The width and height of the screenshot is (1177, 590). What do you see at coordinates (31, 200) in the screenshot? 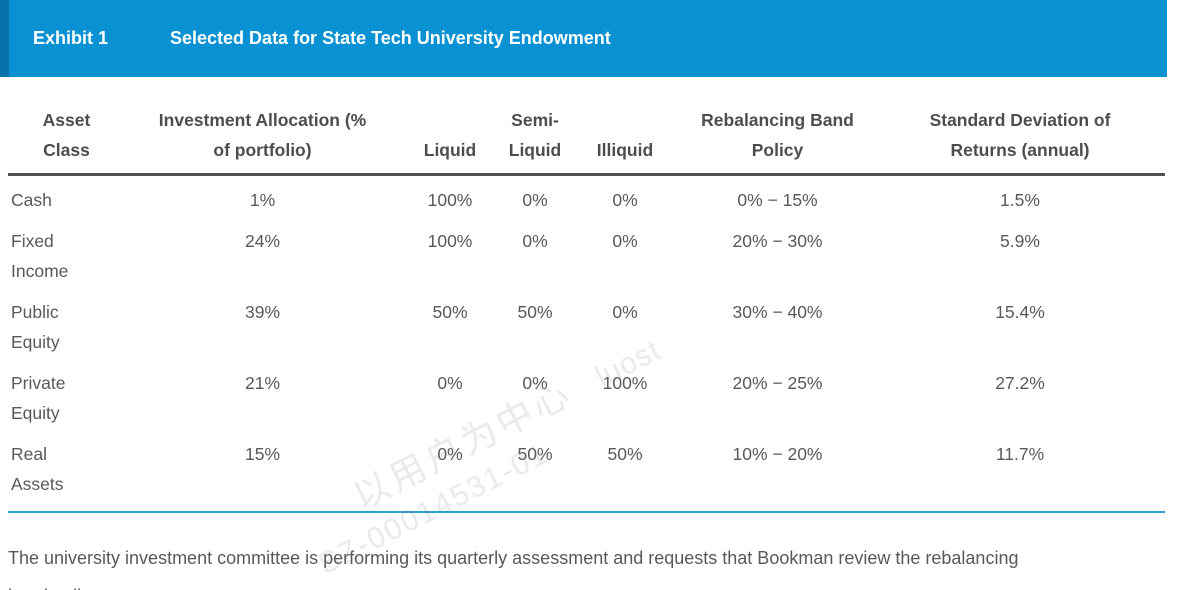
I see `cell-asset: Cash` at bounding box center [31, 200].